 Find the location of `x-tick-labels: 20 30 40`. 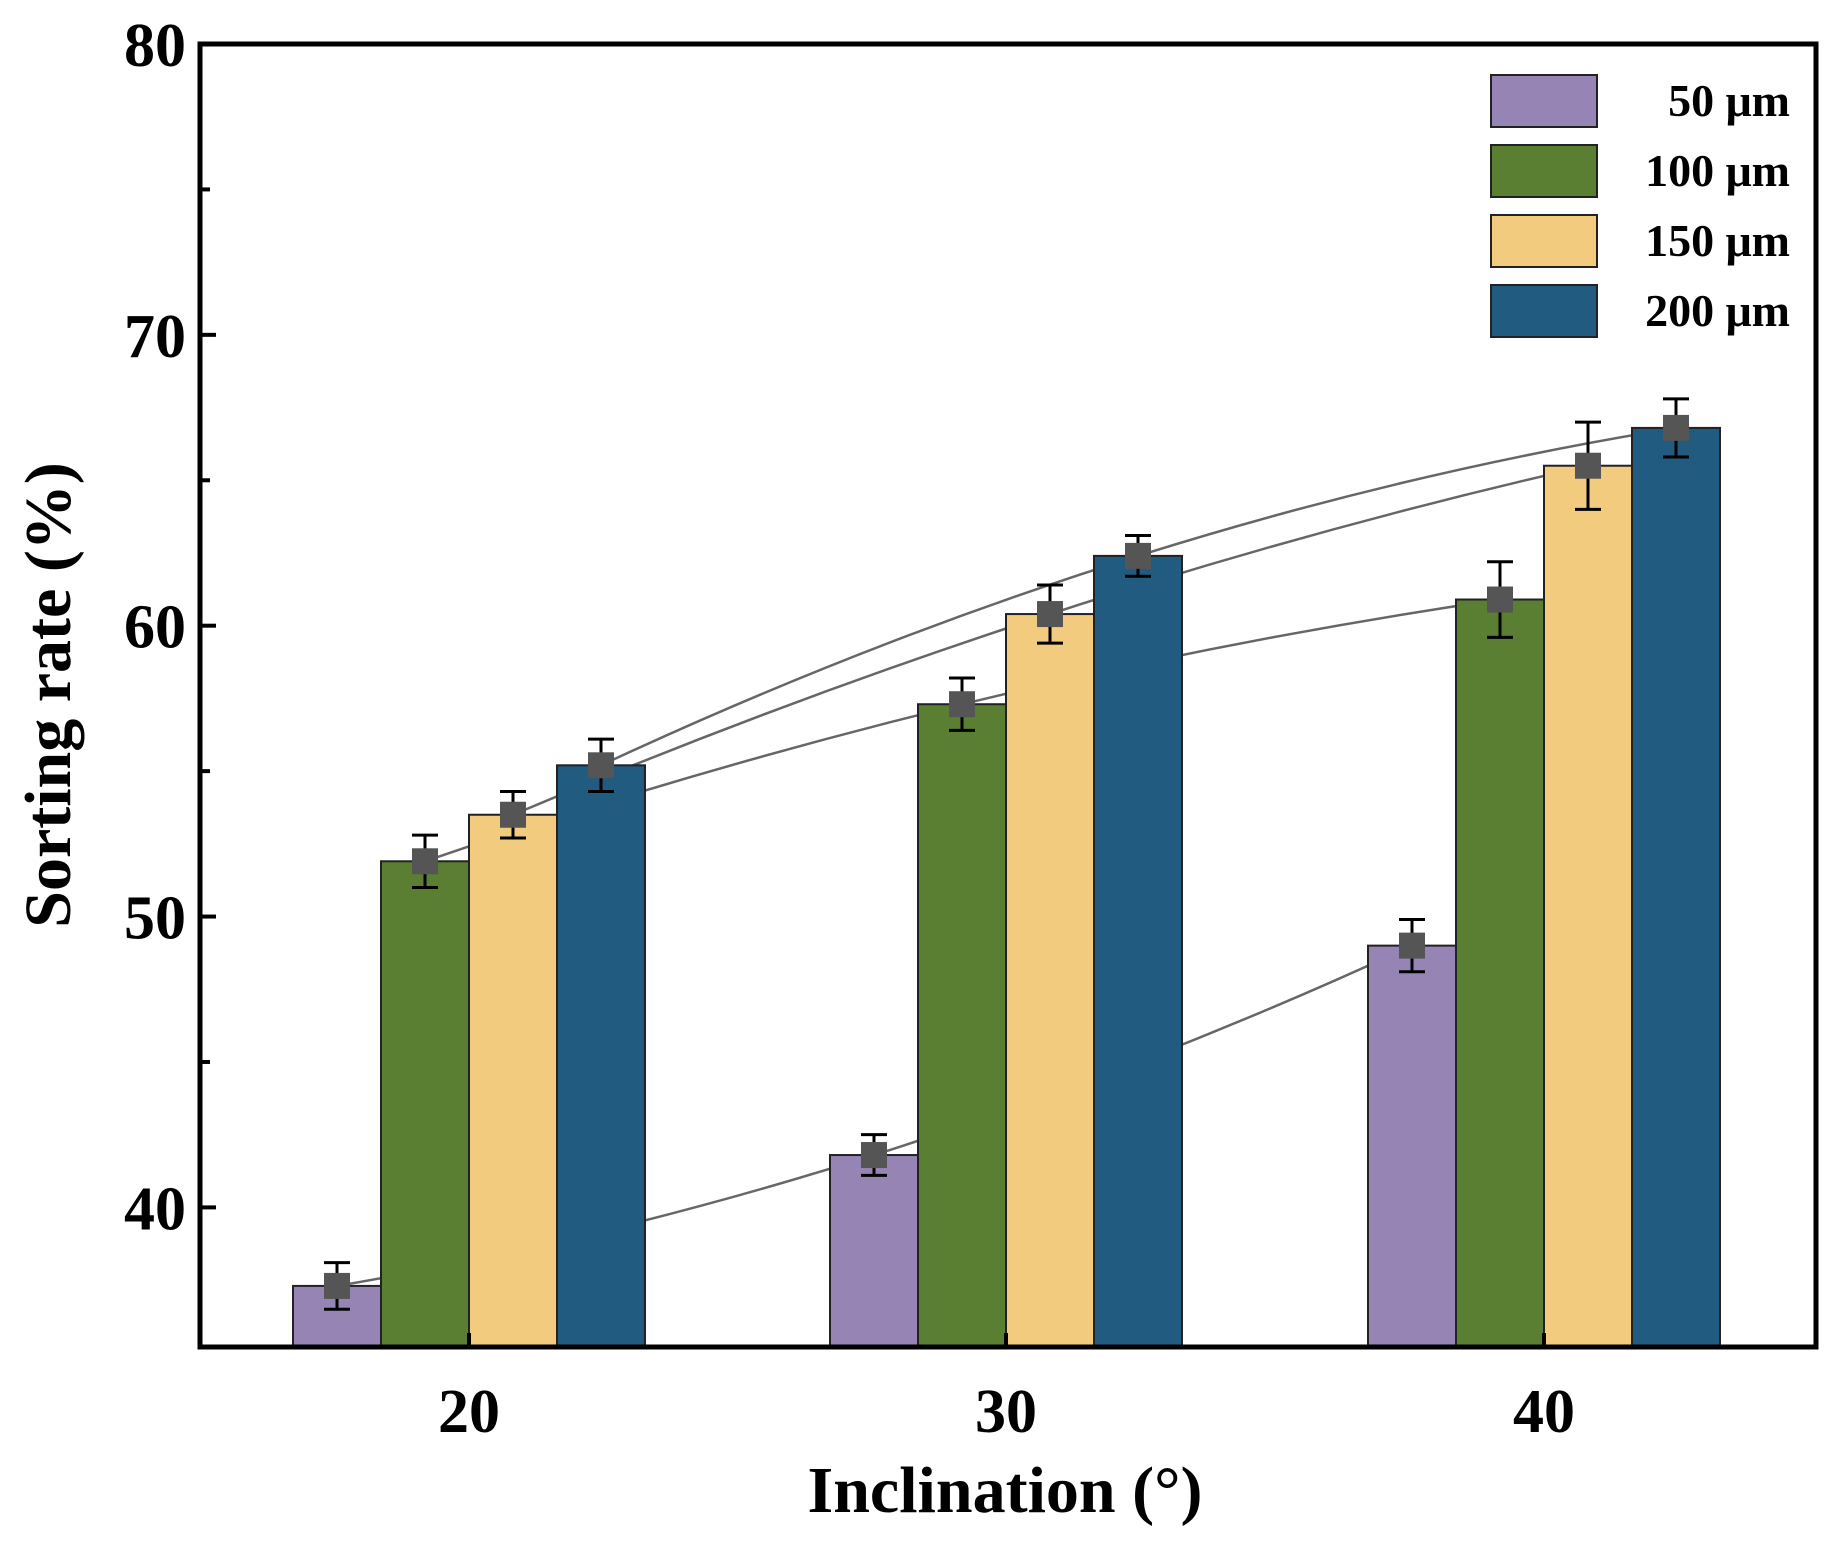

x-tick-labels: 20 30 40 is located at coordinates (1006, 1412).